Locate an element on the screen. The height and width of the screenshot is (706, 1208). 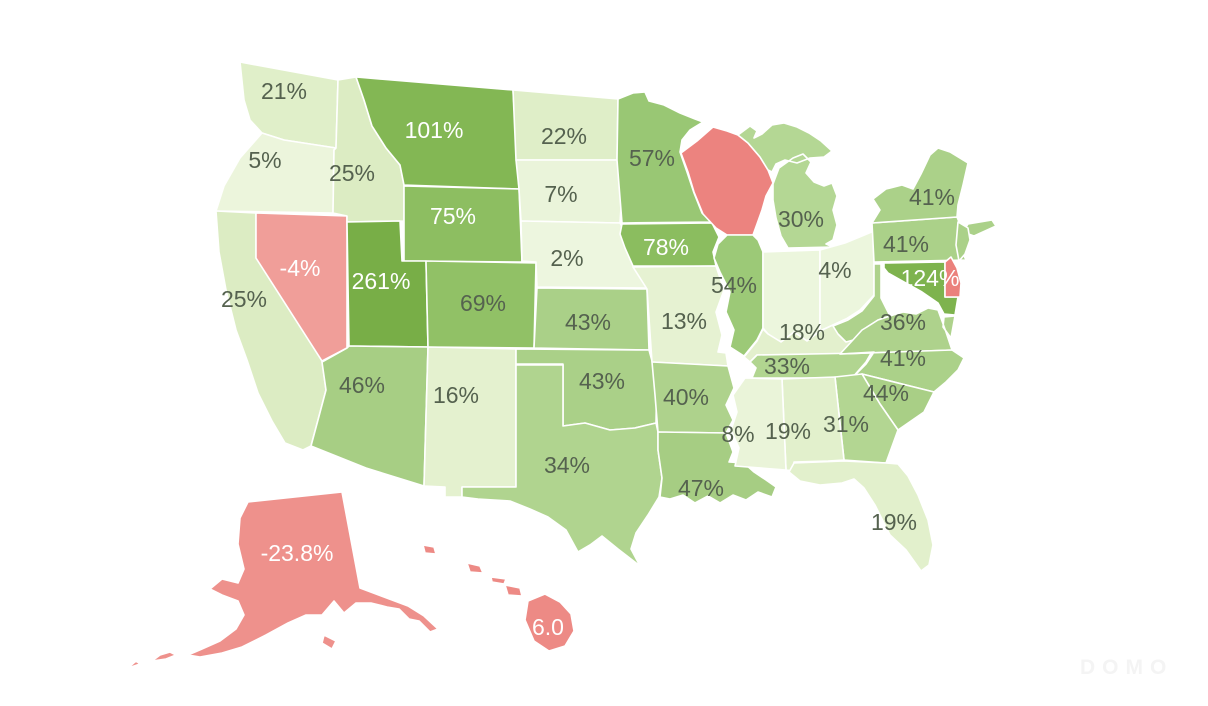
state-colorado is located at coordinates (481, 304).